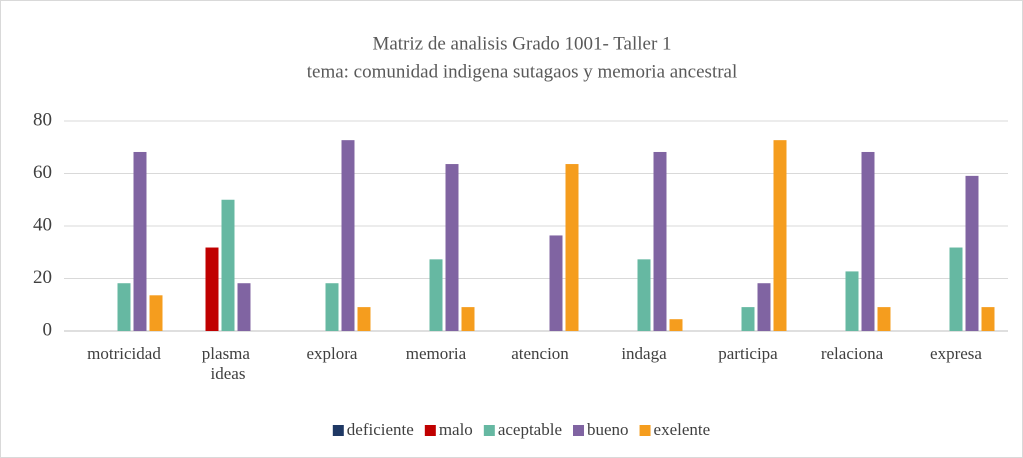  I want to click on legend-label: deficiente, so click(380, 429).